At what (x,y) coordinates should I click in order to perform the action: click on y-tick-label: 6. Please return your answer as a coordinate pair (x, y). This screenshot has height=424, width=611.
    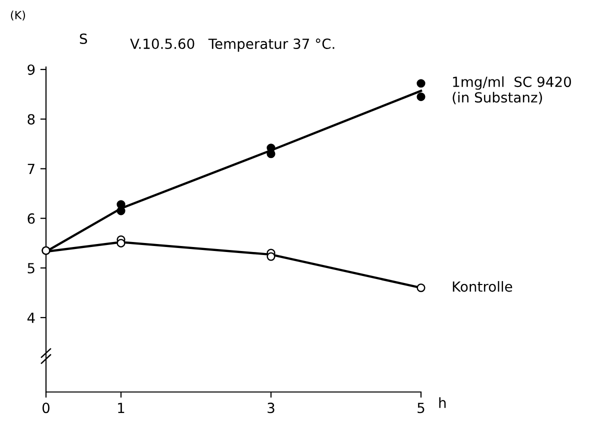
    Looking at the image, I should click on (31, 218).